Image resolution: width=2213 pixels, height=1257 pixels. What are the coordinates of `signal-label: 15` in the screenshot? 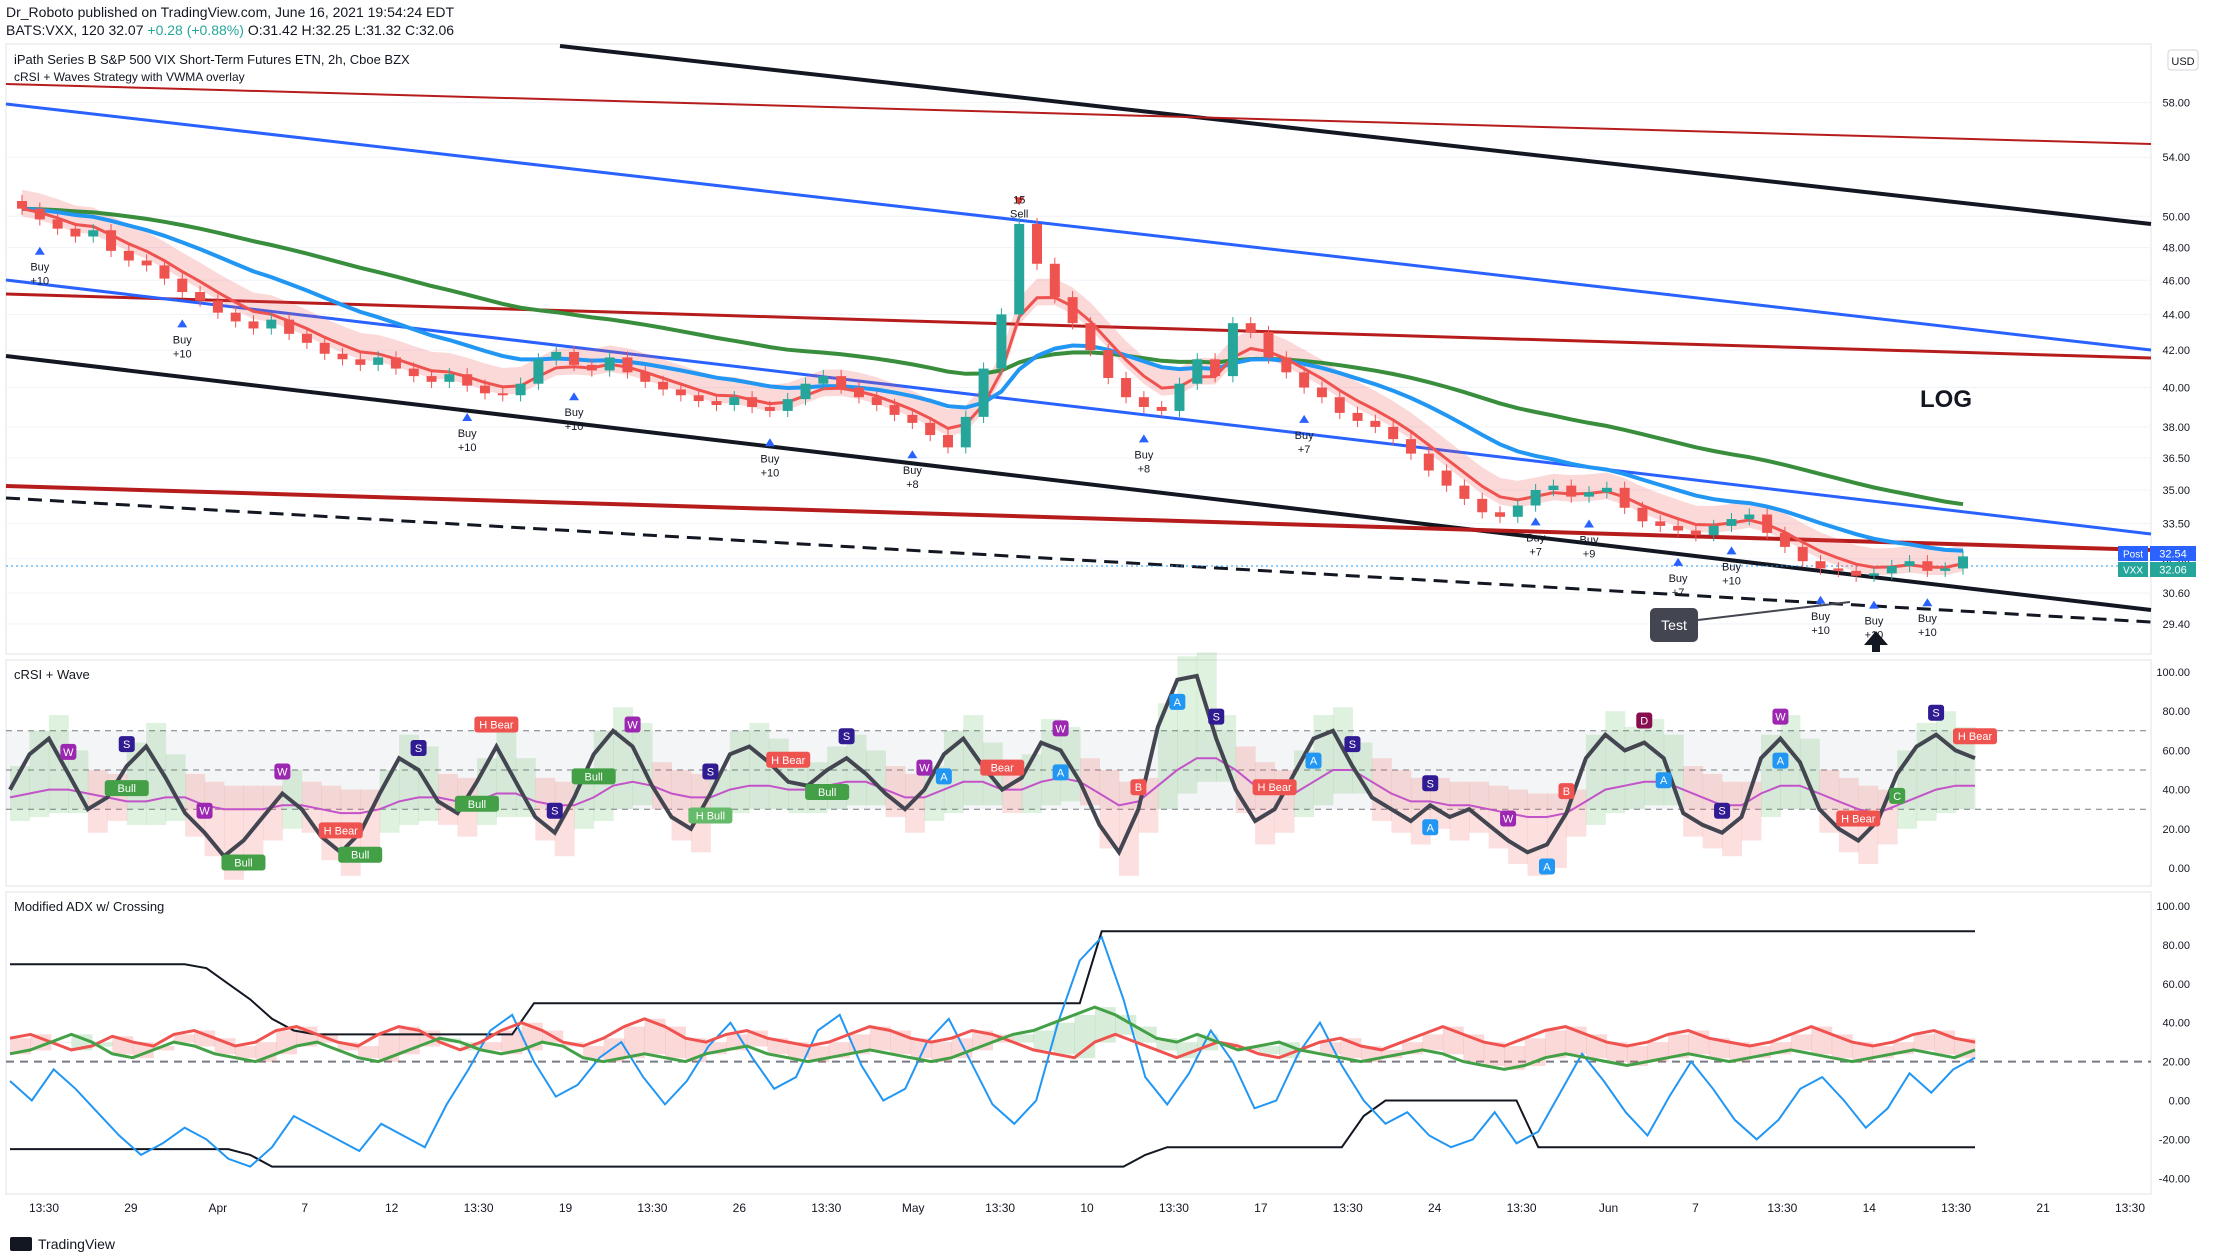 It's located at (1019, 200).